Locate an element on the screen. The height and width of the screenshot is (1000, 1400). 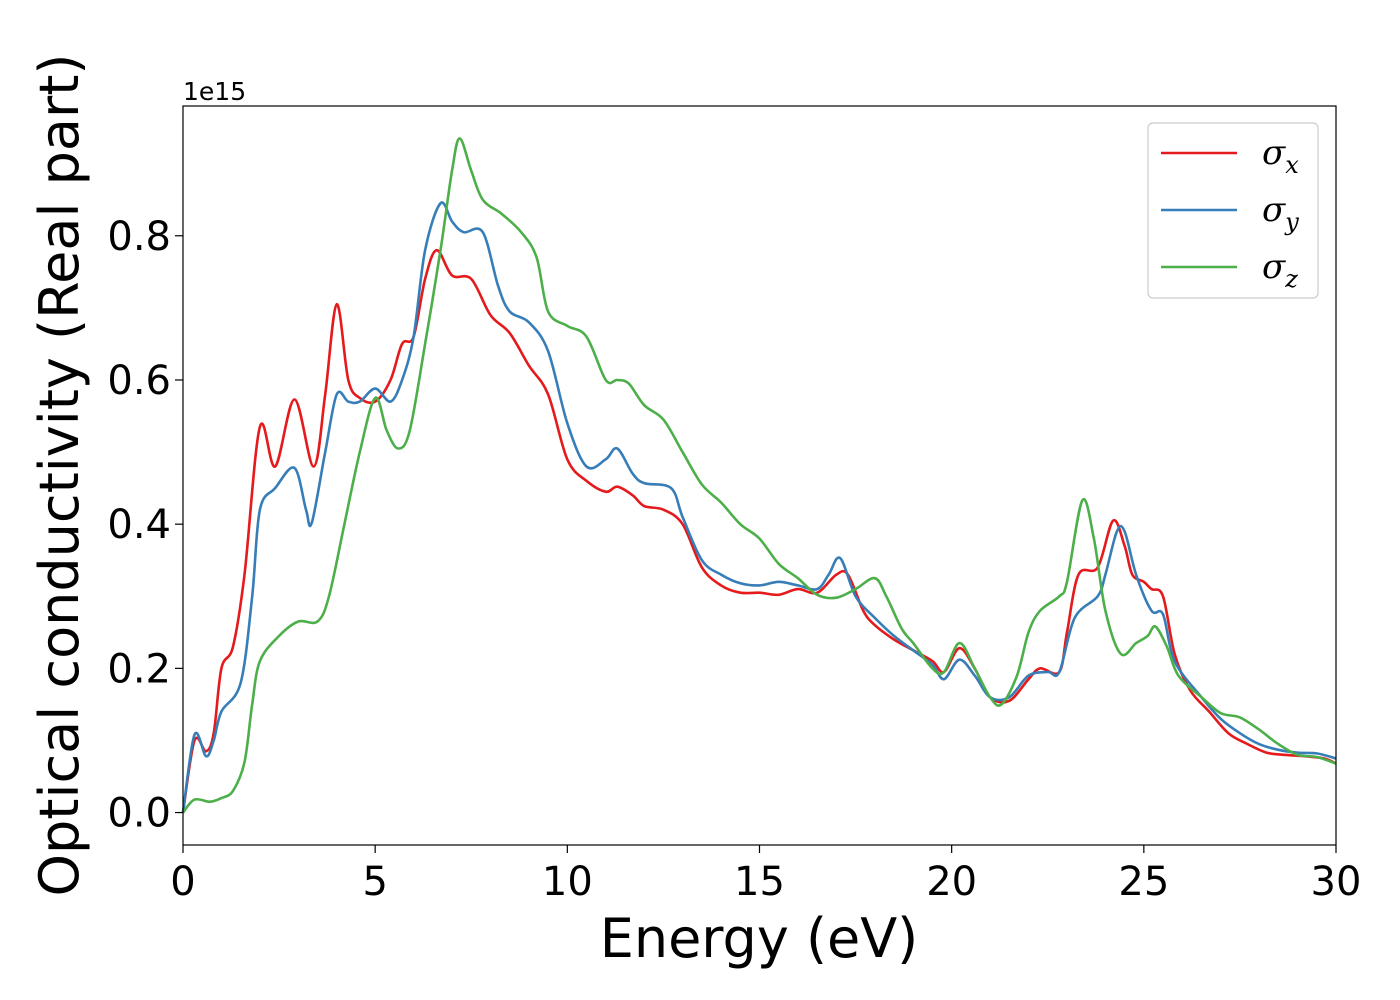
y-tick-label: 0.2 is located at coordinates (139, 669).